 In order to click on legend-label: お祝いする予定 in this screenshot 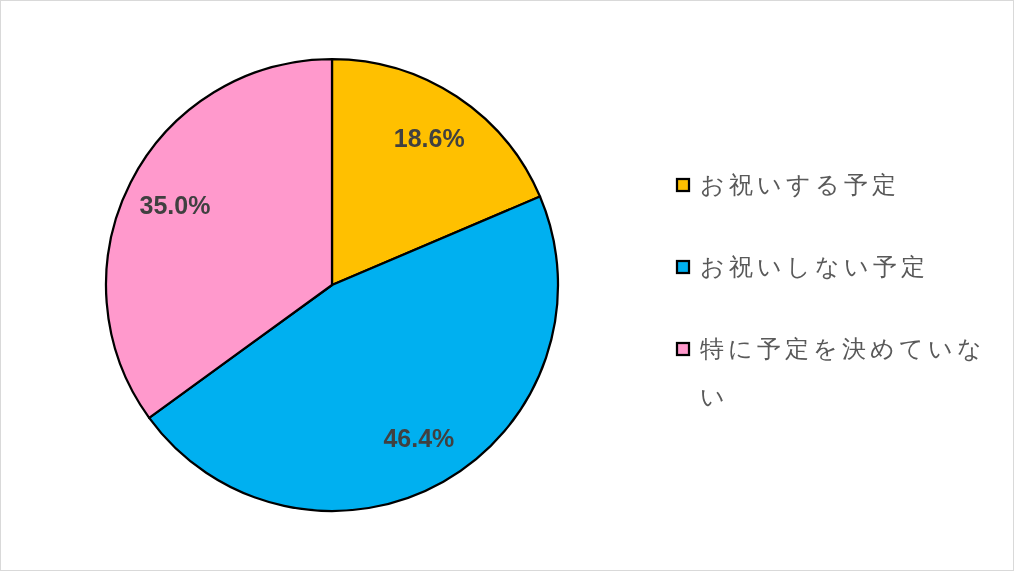, I will do `click(800, 185)`.